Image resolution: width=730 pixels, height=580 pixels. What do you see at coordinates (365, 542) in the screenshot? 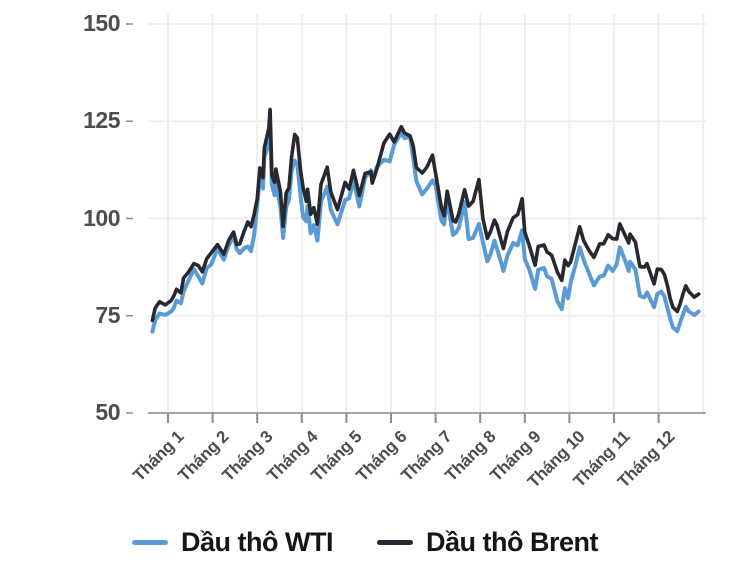
I see `chart-legend: Dầu thô WTI Dầu thô Brent` at bounding box center [365, 542].